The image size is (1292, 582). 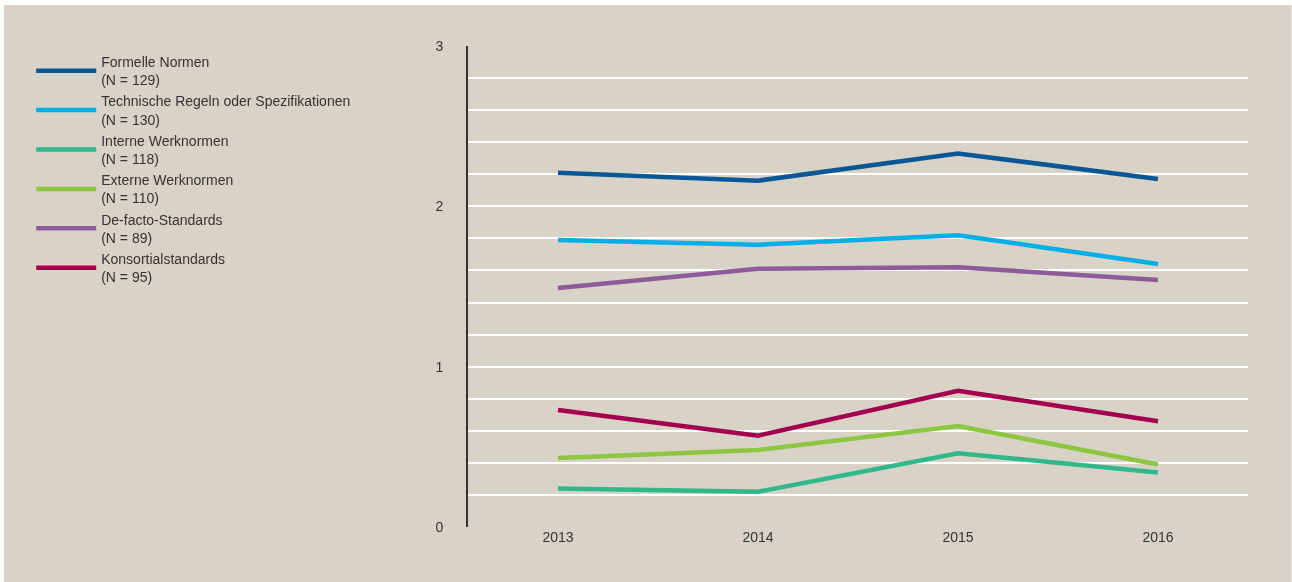 I want to click on y-tick-label: 2, so click(x=439, y=206).